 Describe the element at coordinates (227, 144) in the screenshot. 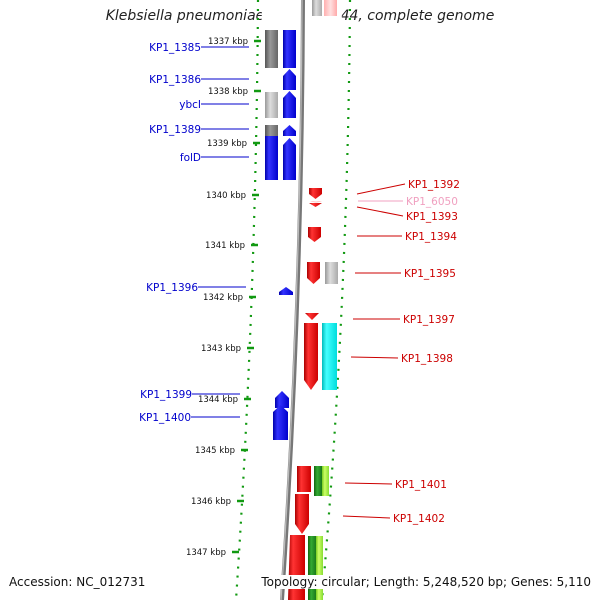

I see `scale-tick-label: 1339 kbp` at that location.